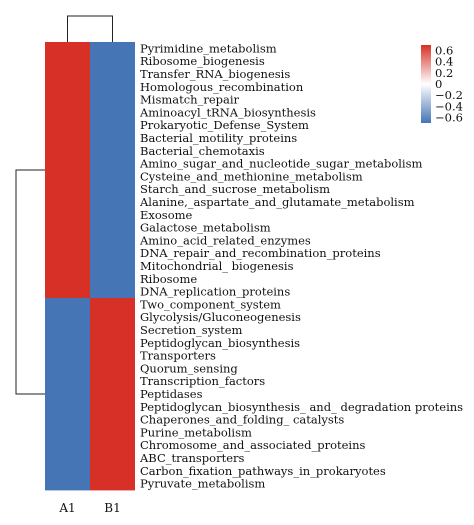 This screenshot has width=474, height=525. Describe the element at coordinates (449, 117) in the screenshot. I see `legend-tick-label: −0.6` at that location.